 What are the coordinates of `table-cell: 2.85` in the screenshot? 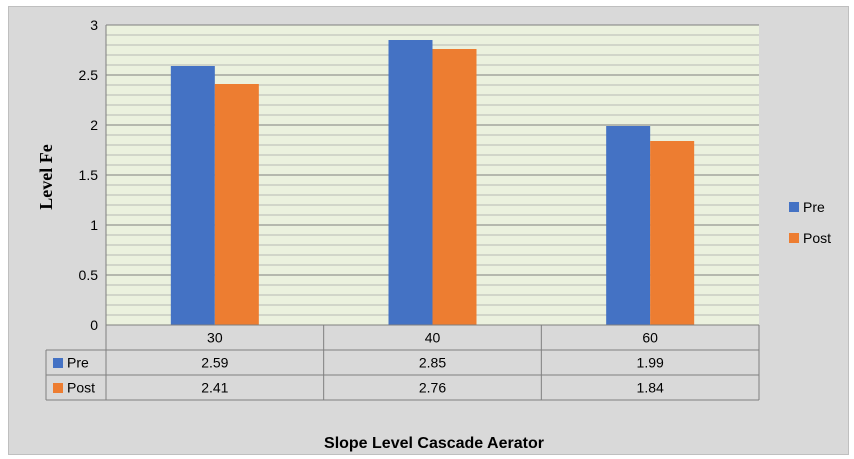 It's located at (432, 363).